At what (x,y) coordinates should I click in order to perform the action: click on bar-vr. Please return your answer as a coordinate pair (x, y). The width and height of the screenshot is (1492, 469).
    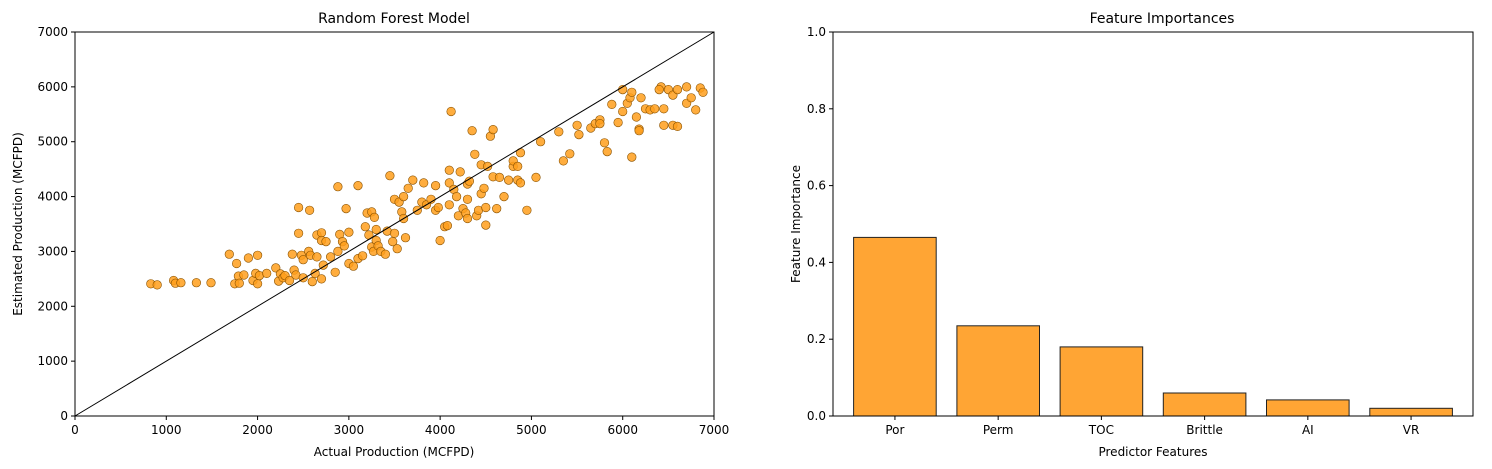
    Looking at the image, I should click on (1411, 412).